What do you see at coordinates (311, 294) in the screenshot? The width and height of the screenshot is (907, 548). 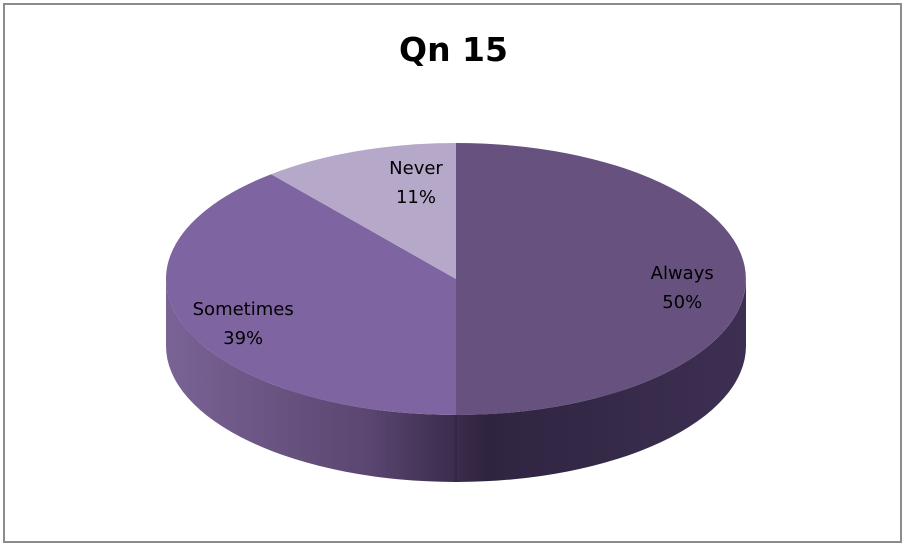 I see `pie-slice-sometimes` at bounding box center [311, 294].